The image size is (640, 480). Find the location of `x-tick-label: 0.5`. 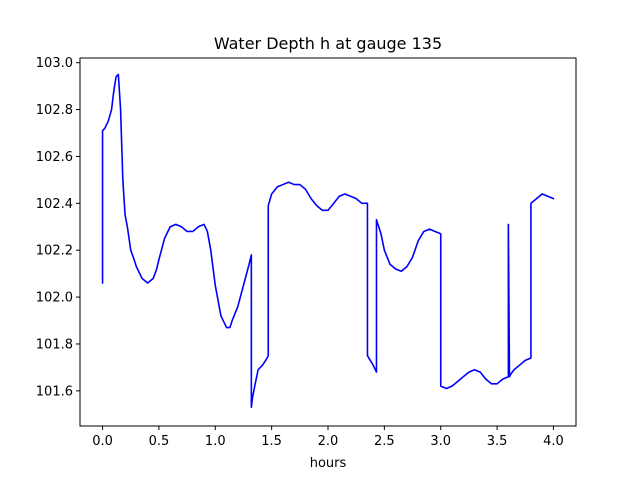

x-tick-label: 0.5 is located at coordinates (159, 441).